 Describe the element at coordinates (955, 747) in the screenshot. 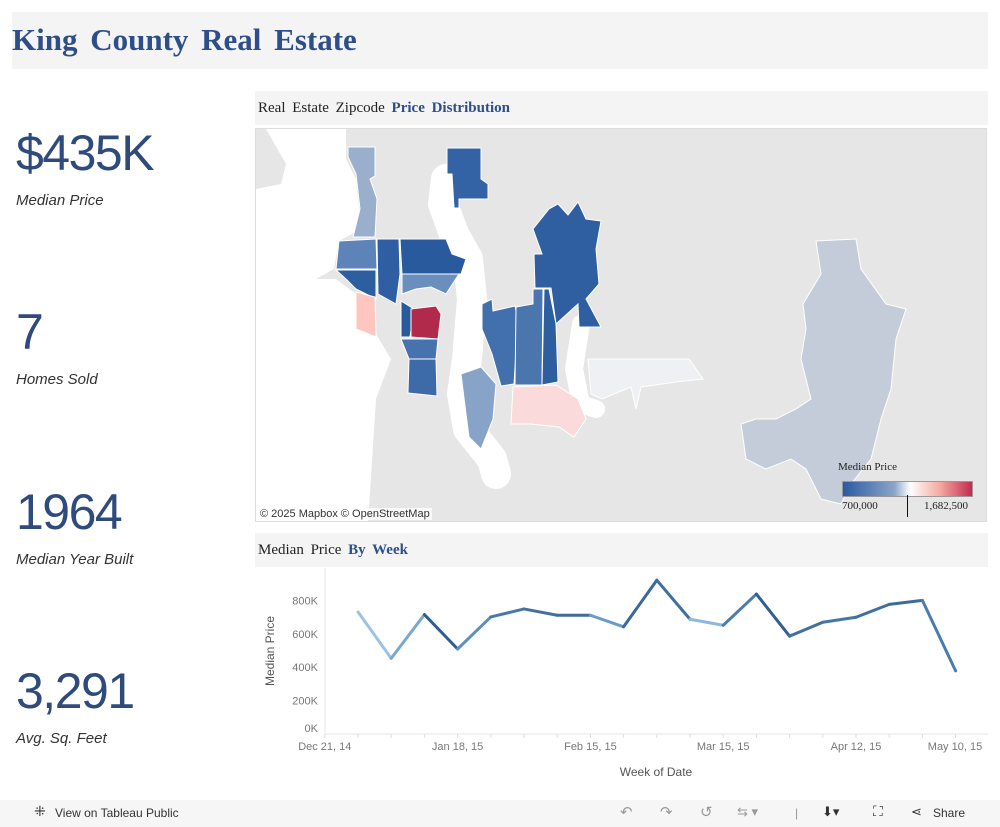

I see `x-tick-label: May 10, 15` at that location.